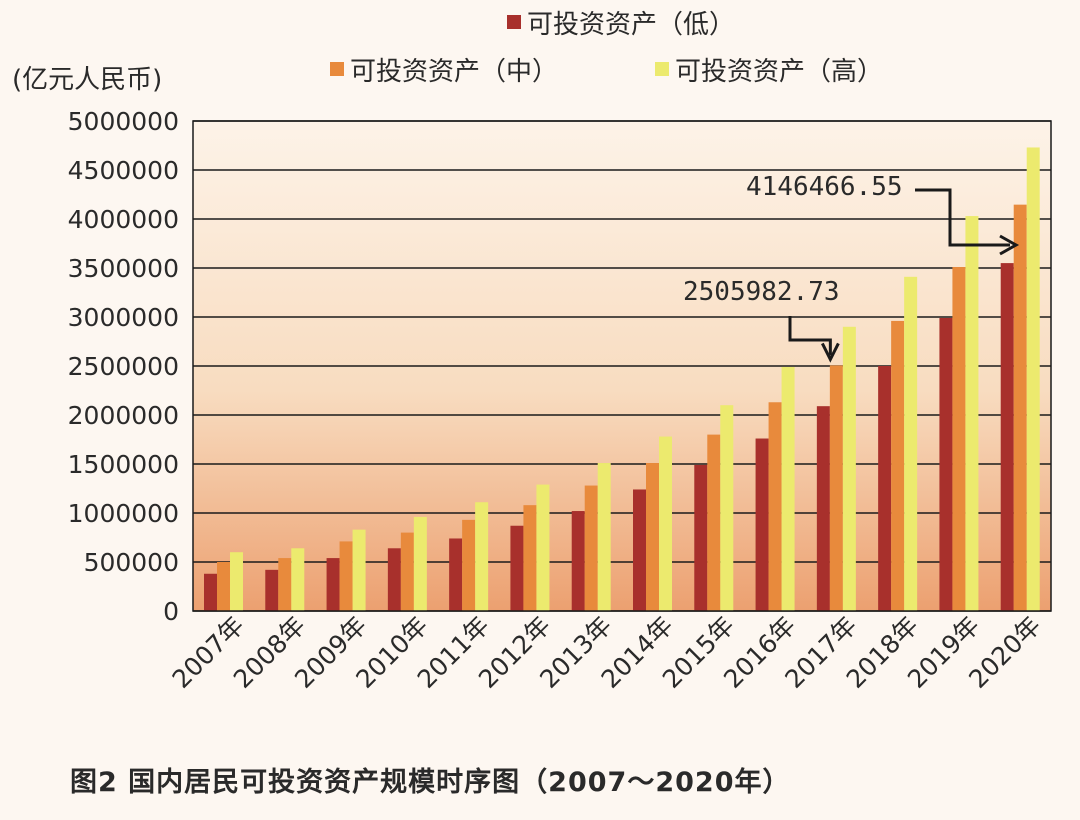 The width and height of the screenshot is (1080, 820). What do you see at coordinates (123, 170) in the screenshot?
I see `y-tick-label: 4500000` at bounding box center [123, 170].